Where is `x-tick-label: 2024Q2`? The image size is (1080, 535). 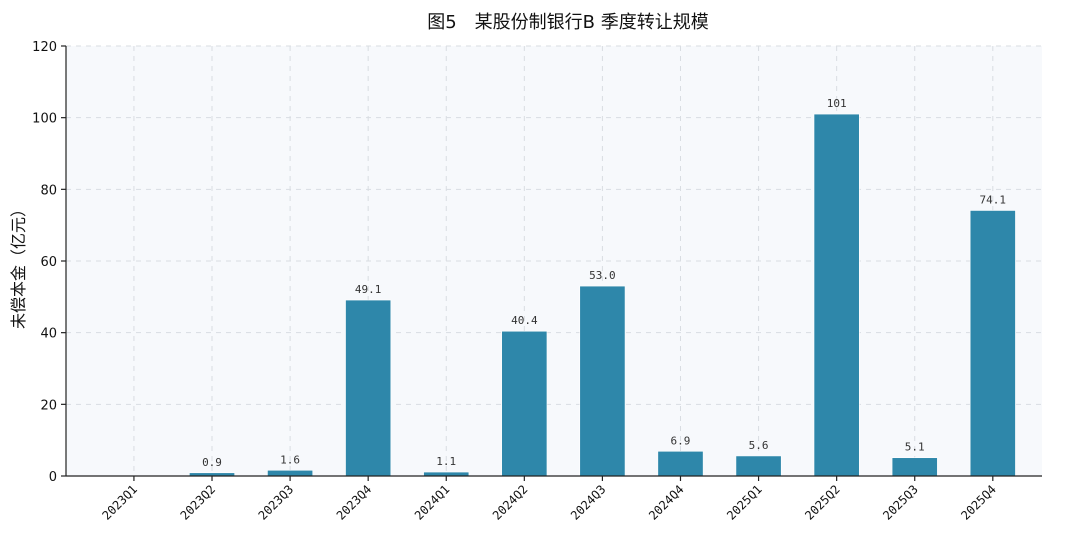
x-tick-label: 2024Q2 is located at coordinates (510, 502).